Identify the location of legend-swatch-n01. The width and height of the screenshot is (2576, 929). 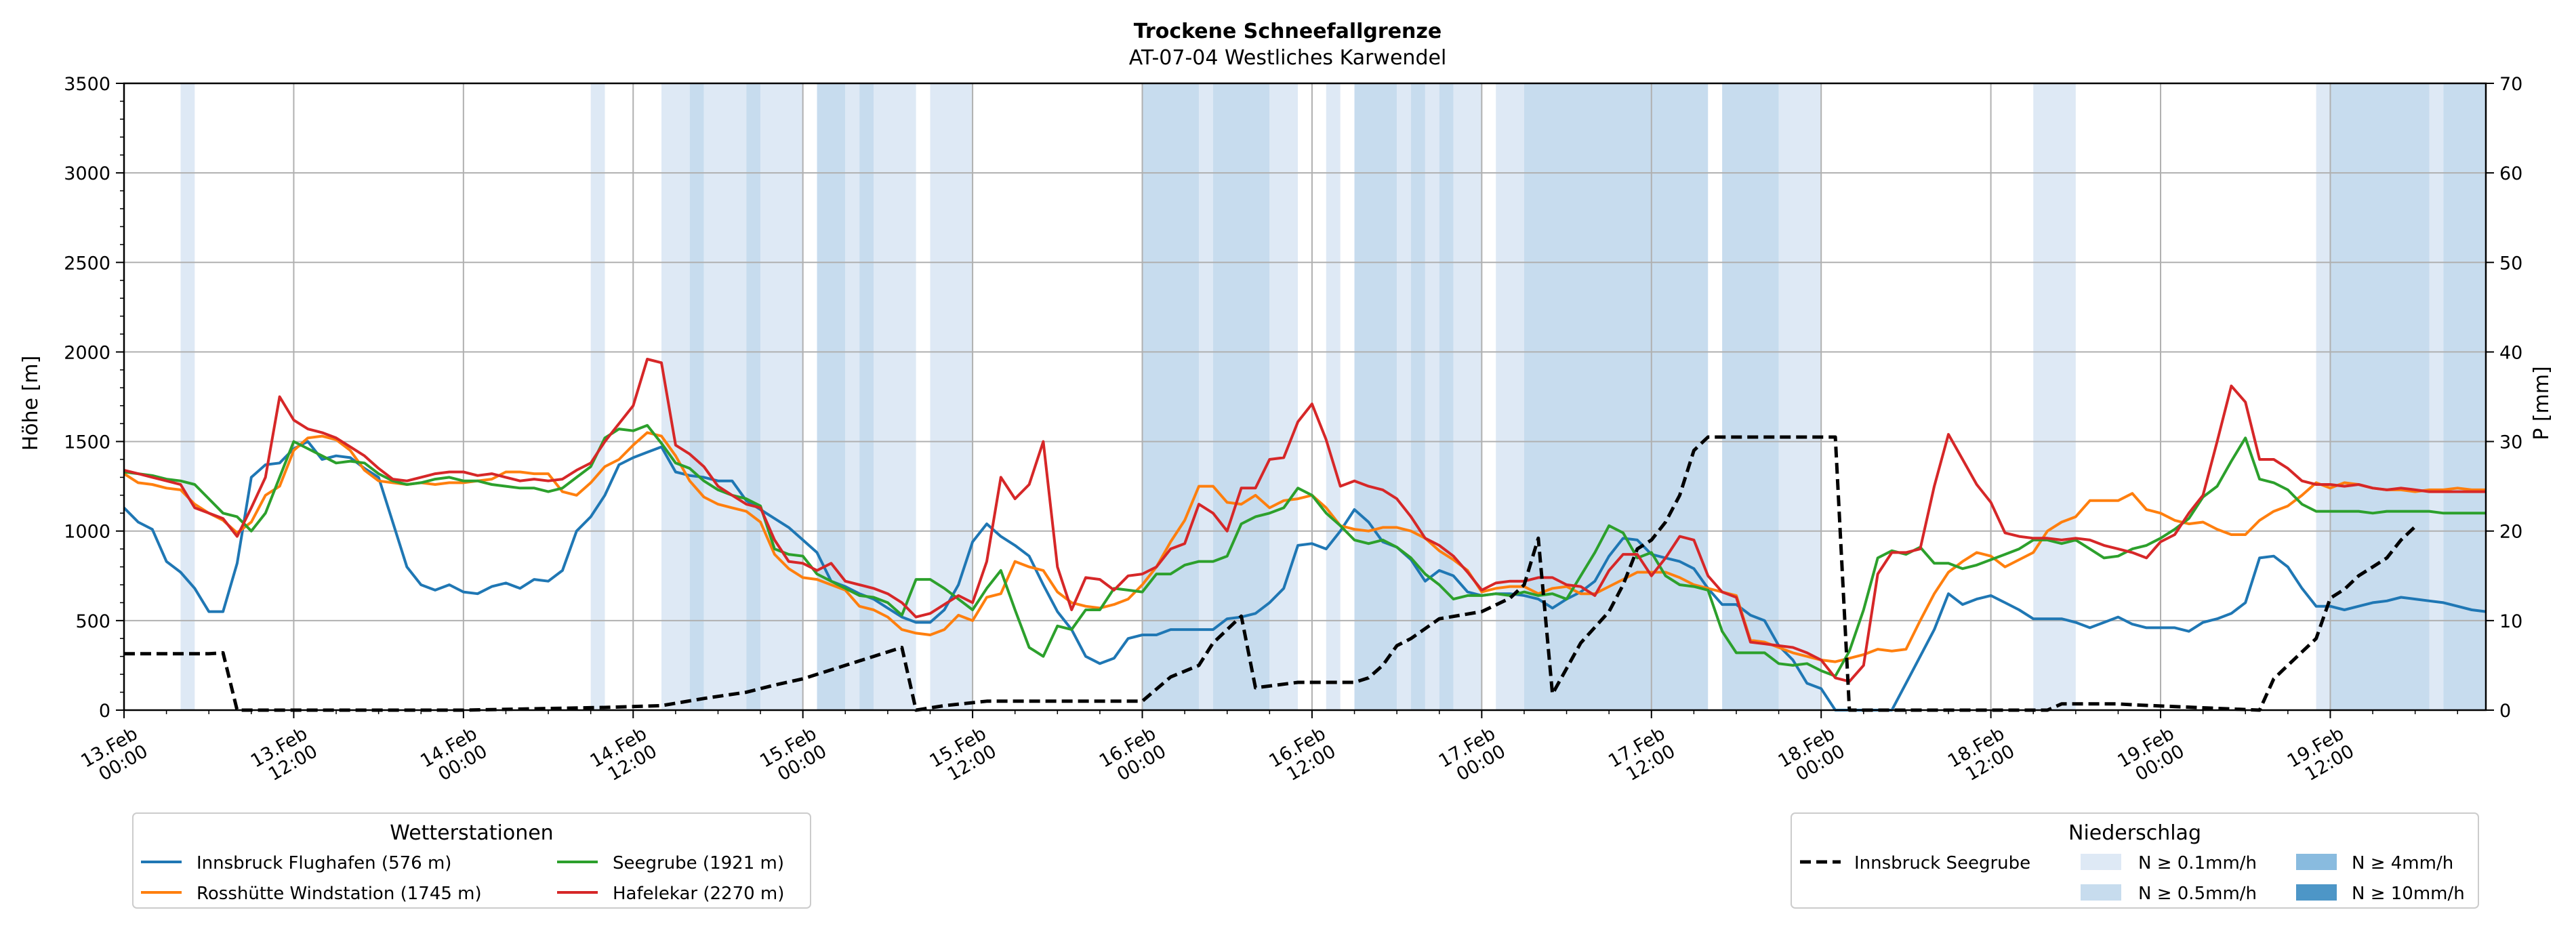
(2101, 862).